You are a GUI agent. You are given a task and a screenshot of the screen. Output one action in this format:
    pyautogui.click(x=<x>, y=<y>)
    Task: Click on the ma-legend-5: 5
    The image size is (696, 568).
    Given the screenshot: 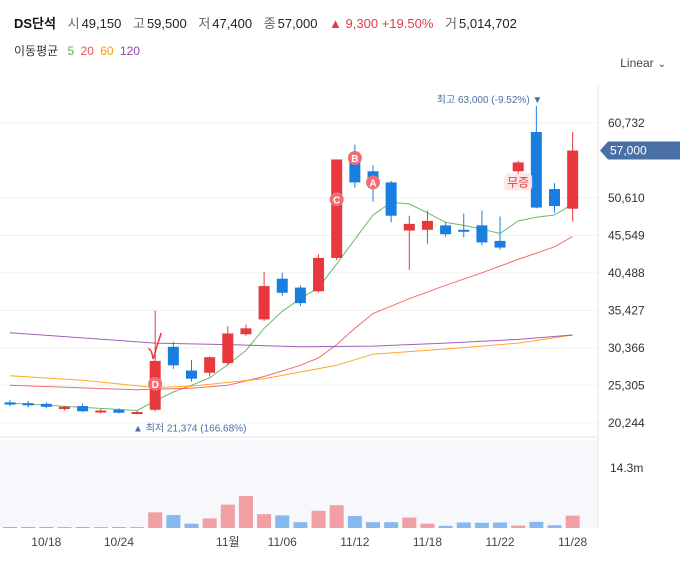 What is the action you would take?
    pyautogui.click(x=71, y=51)
    